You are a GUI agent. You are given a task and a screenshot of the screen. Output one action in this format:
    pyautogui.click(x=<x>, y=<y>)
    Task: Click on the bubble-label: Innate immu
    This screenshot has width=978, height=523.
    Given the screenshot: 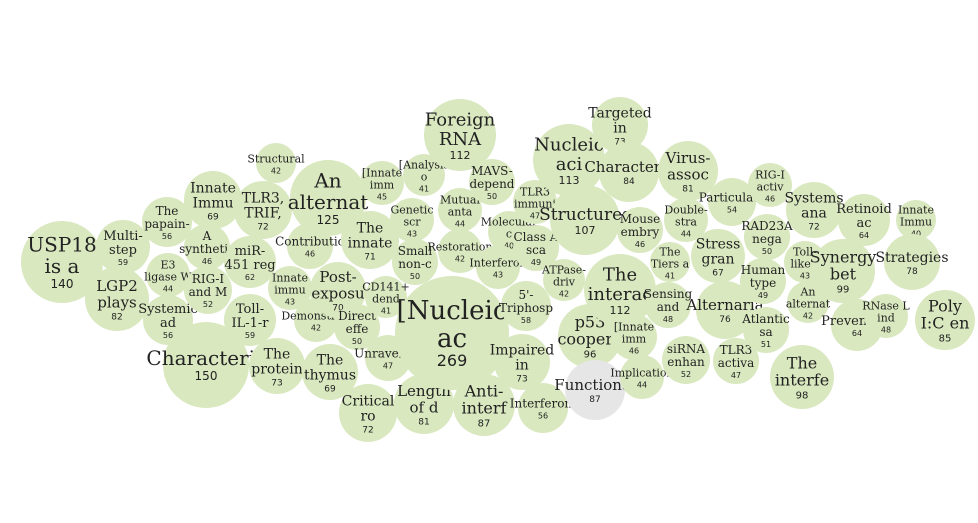 What is the action you would take?
    pyautogui.click(x=290, y=283)
    